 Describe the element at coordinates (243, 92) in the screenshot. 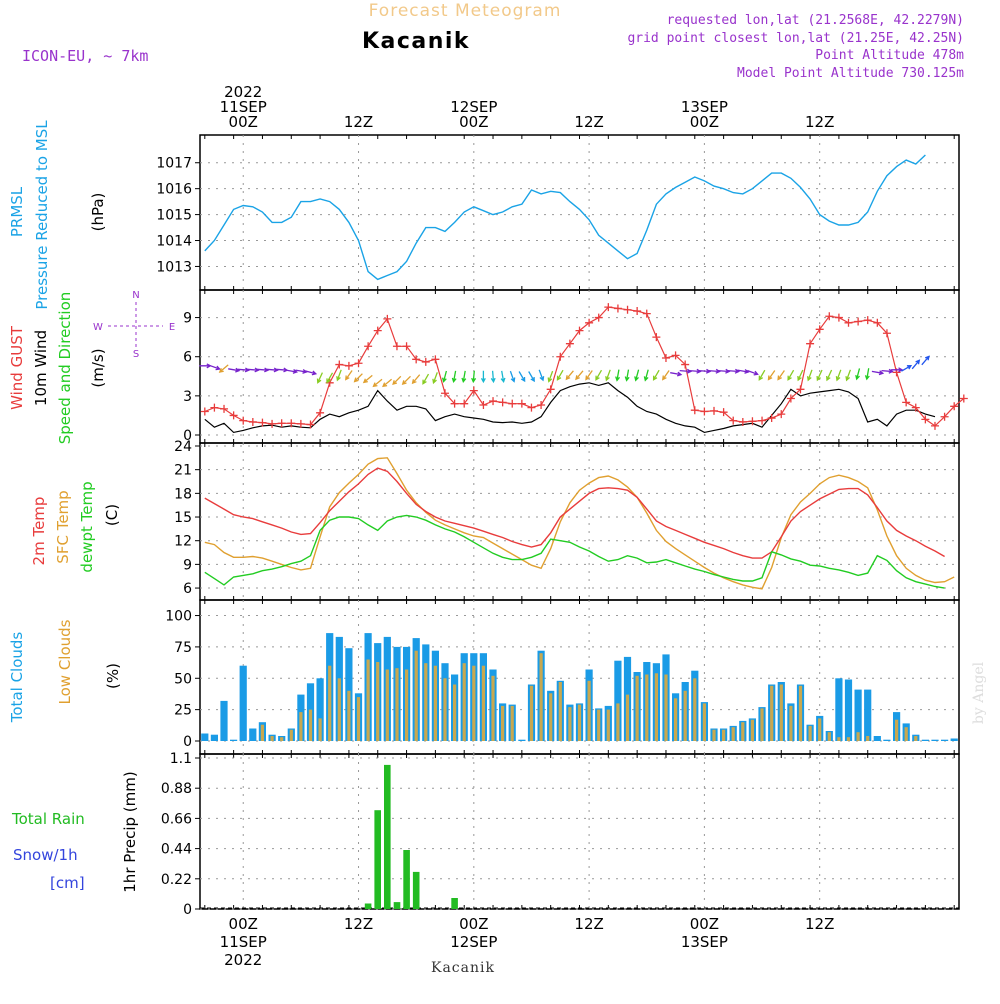

I see `top-time-label-0-0: 2022` at that location.